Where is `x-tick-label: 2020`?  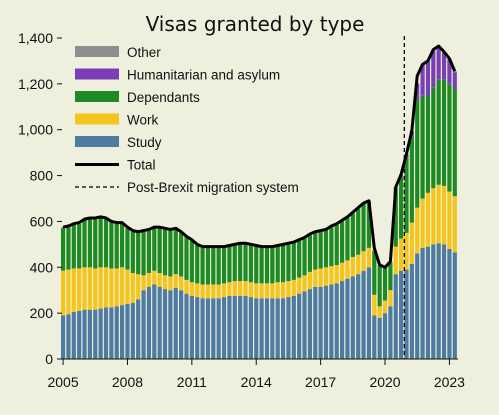 x-tick-label: 2020 is located at coordinates (384, 382).